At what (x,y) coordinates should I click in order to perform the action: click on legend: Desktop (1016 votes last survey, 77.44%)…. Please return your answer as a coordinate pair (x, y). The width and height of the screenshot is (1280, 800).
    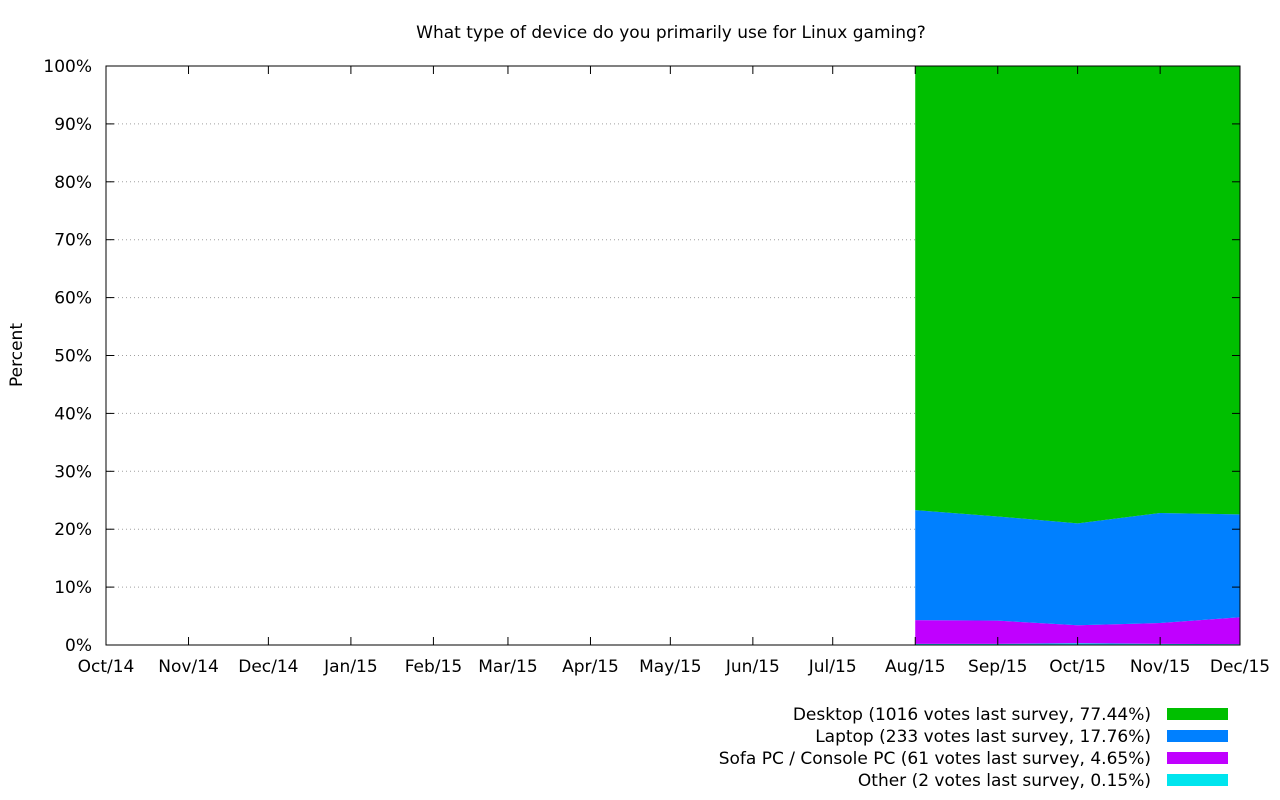
    Looking at the image, I should click on (973, 748).